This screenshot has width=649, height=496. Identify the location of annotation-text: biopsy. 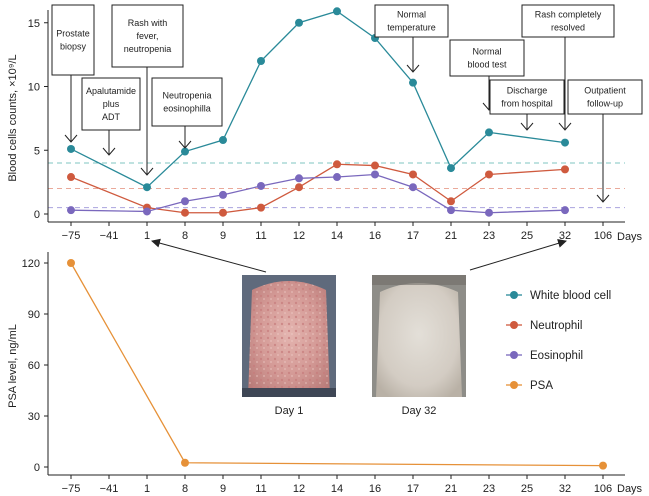
(73, 47).